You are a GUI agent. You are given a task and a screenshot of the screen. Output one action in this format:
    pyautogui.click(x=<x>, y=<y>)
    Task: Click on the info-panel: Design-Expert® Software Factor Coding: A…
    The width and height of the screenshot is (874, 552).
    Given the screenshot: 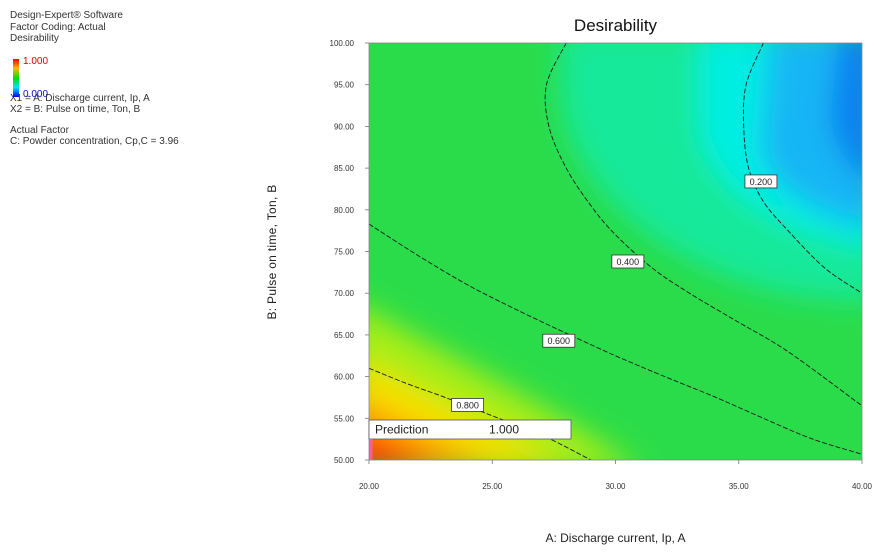 What is the action you would take?
    pyautogui.click(x=94, y=79)
    